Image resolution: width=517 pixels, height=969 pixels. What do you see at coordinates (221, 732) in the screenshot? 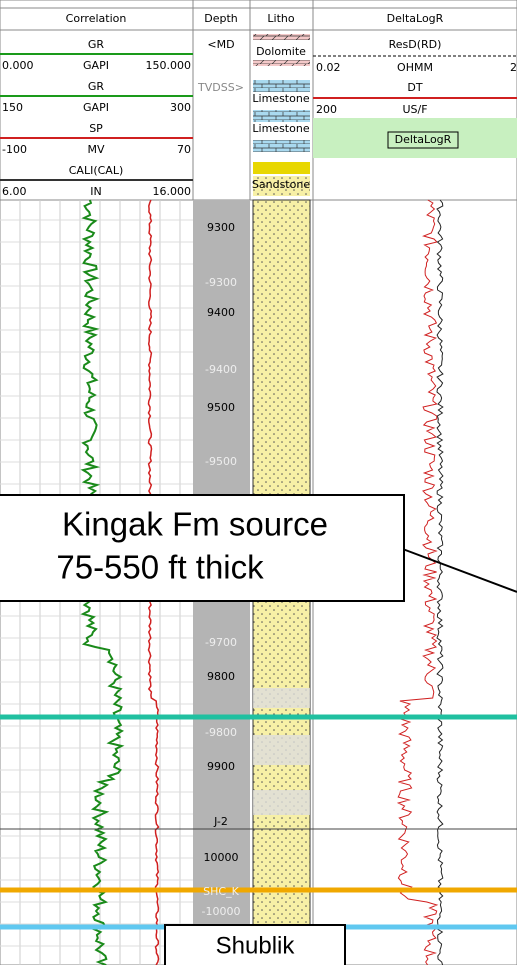
I see `label: -9800` at bounding box center [221, 732].